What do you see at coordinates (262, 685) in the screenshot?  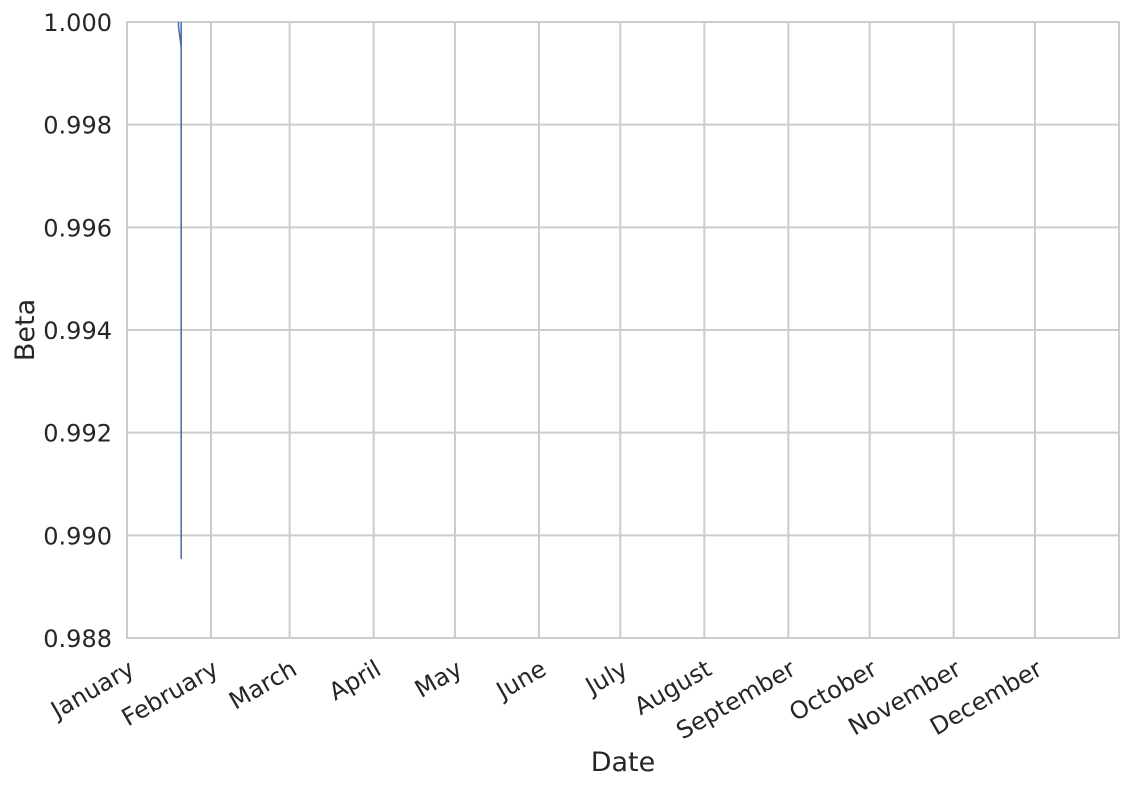 I see `x-tick-label: March` at bounding box center [262, 685].